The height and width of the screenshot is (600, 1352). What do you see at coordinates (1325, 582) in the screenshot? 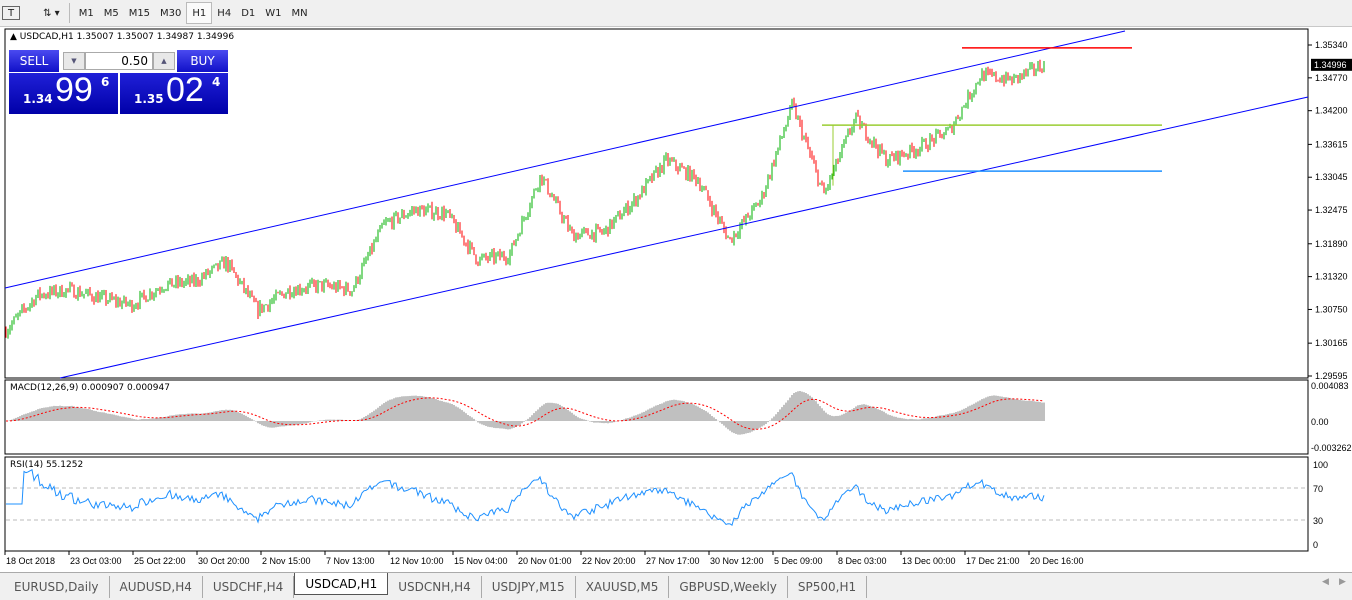
I see `scroll-left-icon: ◀` at bounding box center [1325, 582].